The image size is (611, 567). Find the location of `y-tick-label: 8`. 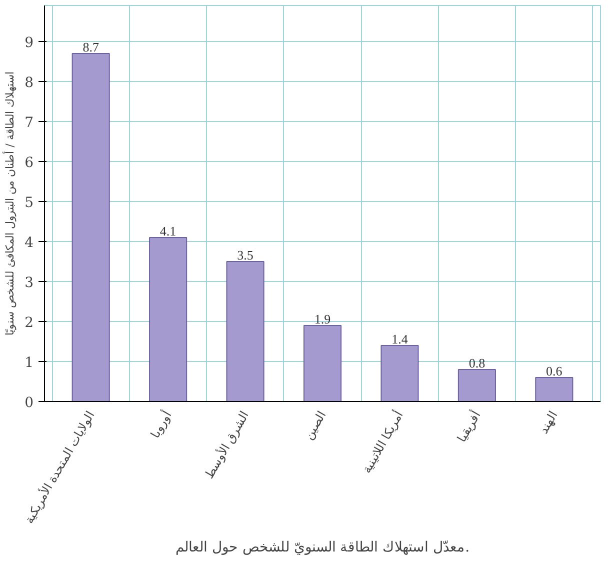

y-tick-label: 8 is located at coordinates (29, 83).